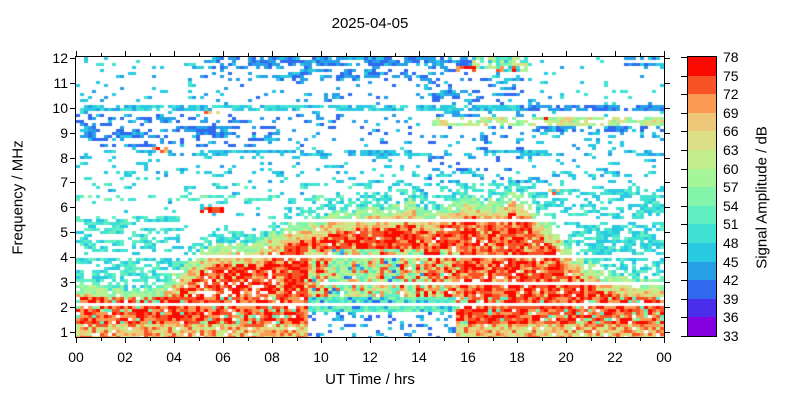  Describe the element at coordinates (370, 357) in the screenshot. I see `x-tick-label: 12` at that location.